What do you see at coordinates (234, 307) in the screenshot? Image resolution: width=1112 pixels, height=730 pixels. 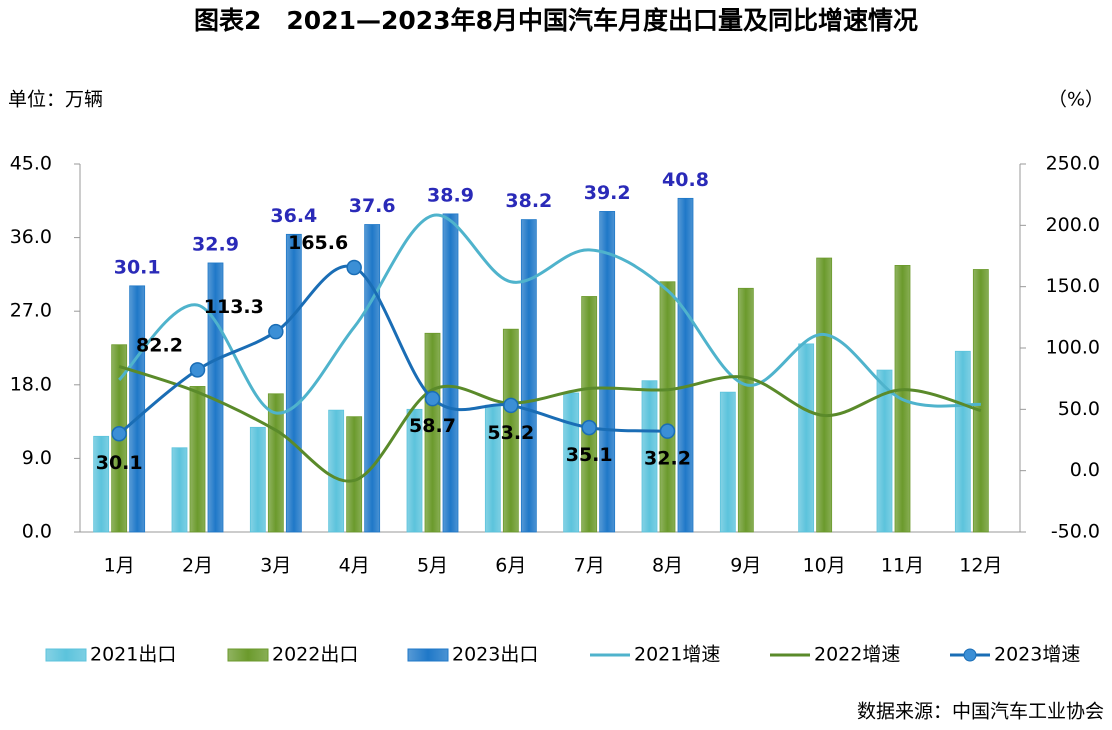 I see `line-label: 113.3` at bounding box center [234, 307].